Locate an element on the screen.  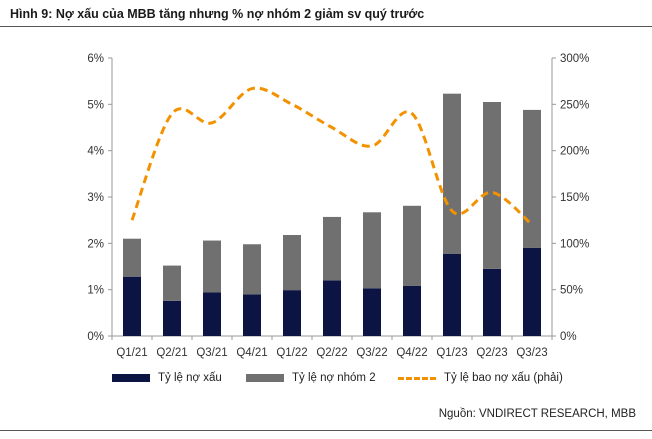
y-right-tick-label: 300% is located at coordinates (574, 59).